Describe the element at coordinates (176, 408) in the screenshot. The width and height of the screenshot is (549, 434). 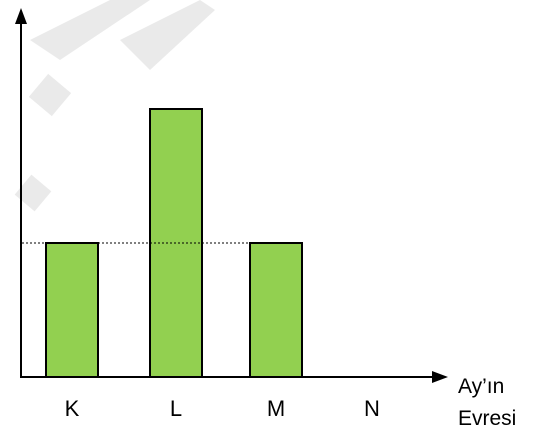
I see `x-tick-label-l: L` at that location.